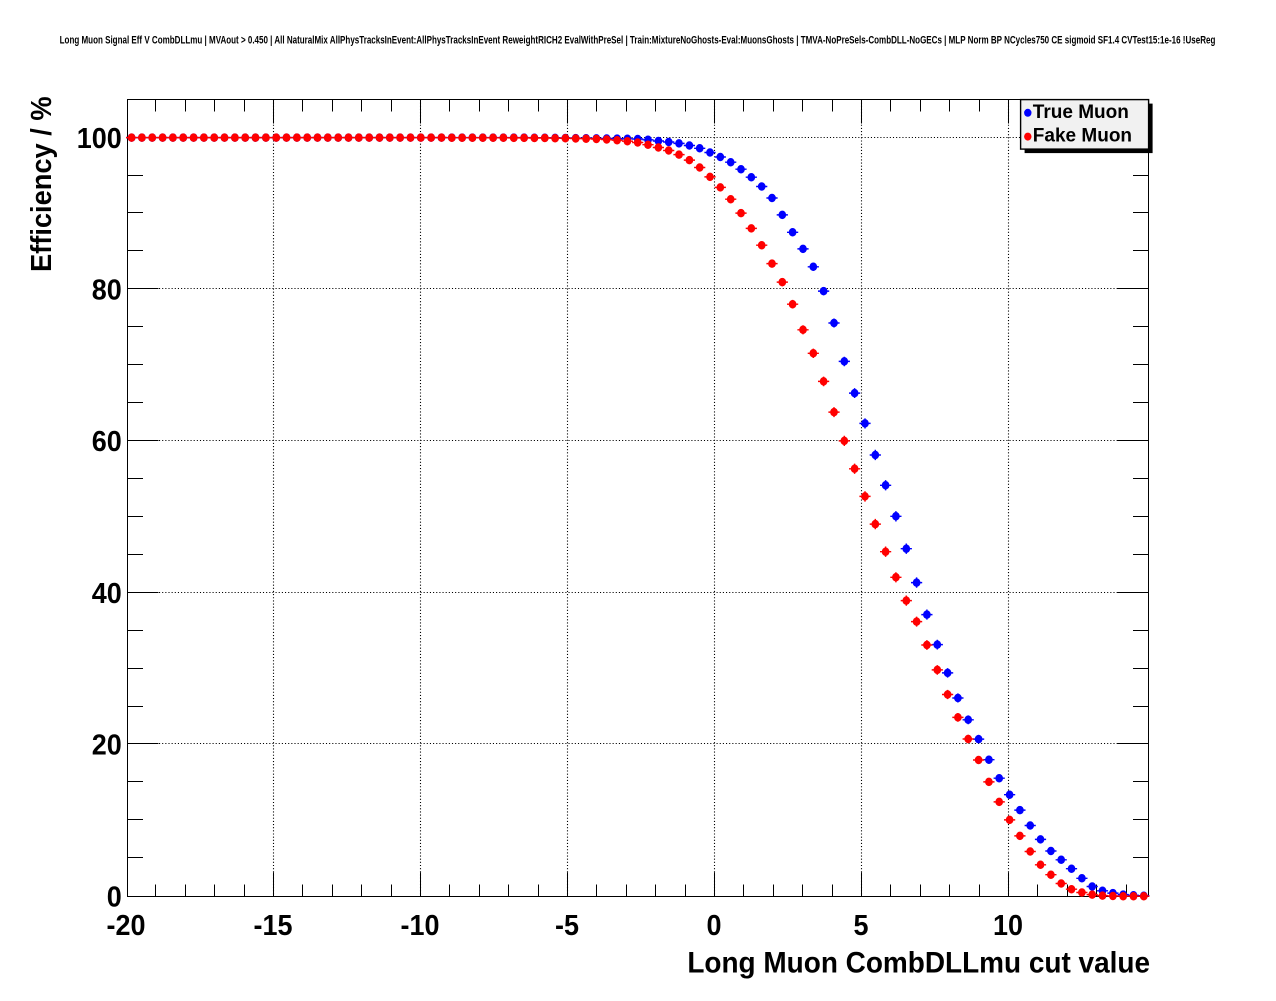 The image size is (1276, 1001). What do you see at coordinates (1081, 112) in the screenshot?
I see `svg-text: True Muon` at bounding box center [1081, 112].